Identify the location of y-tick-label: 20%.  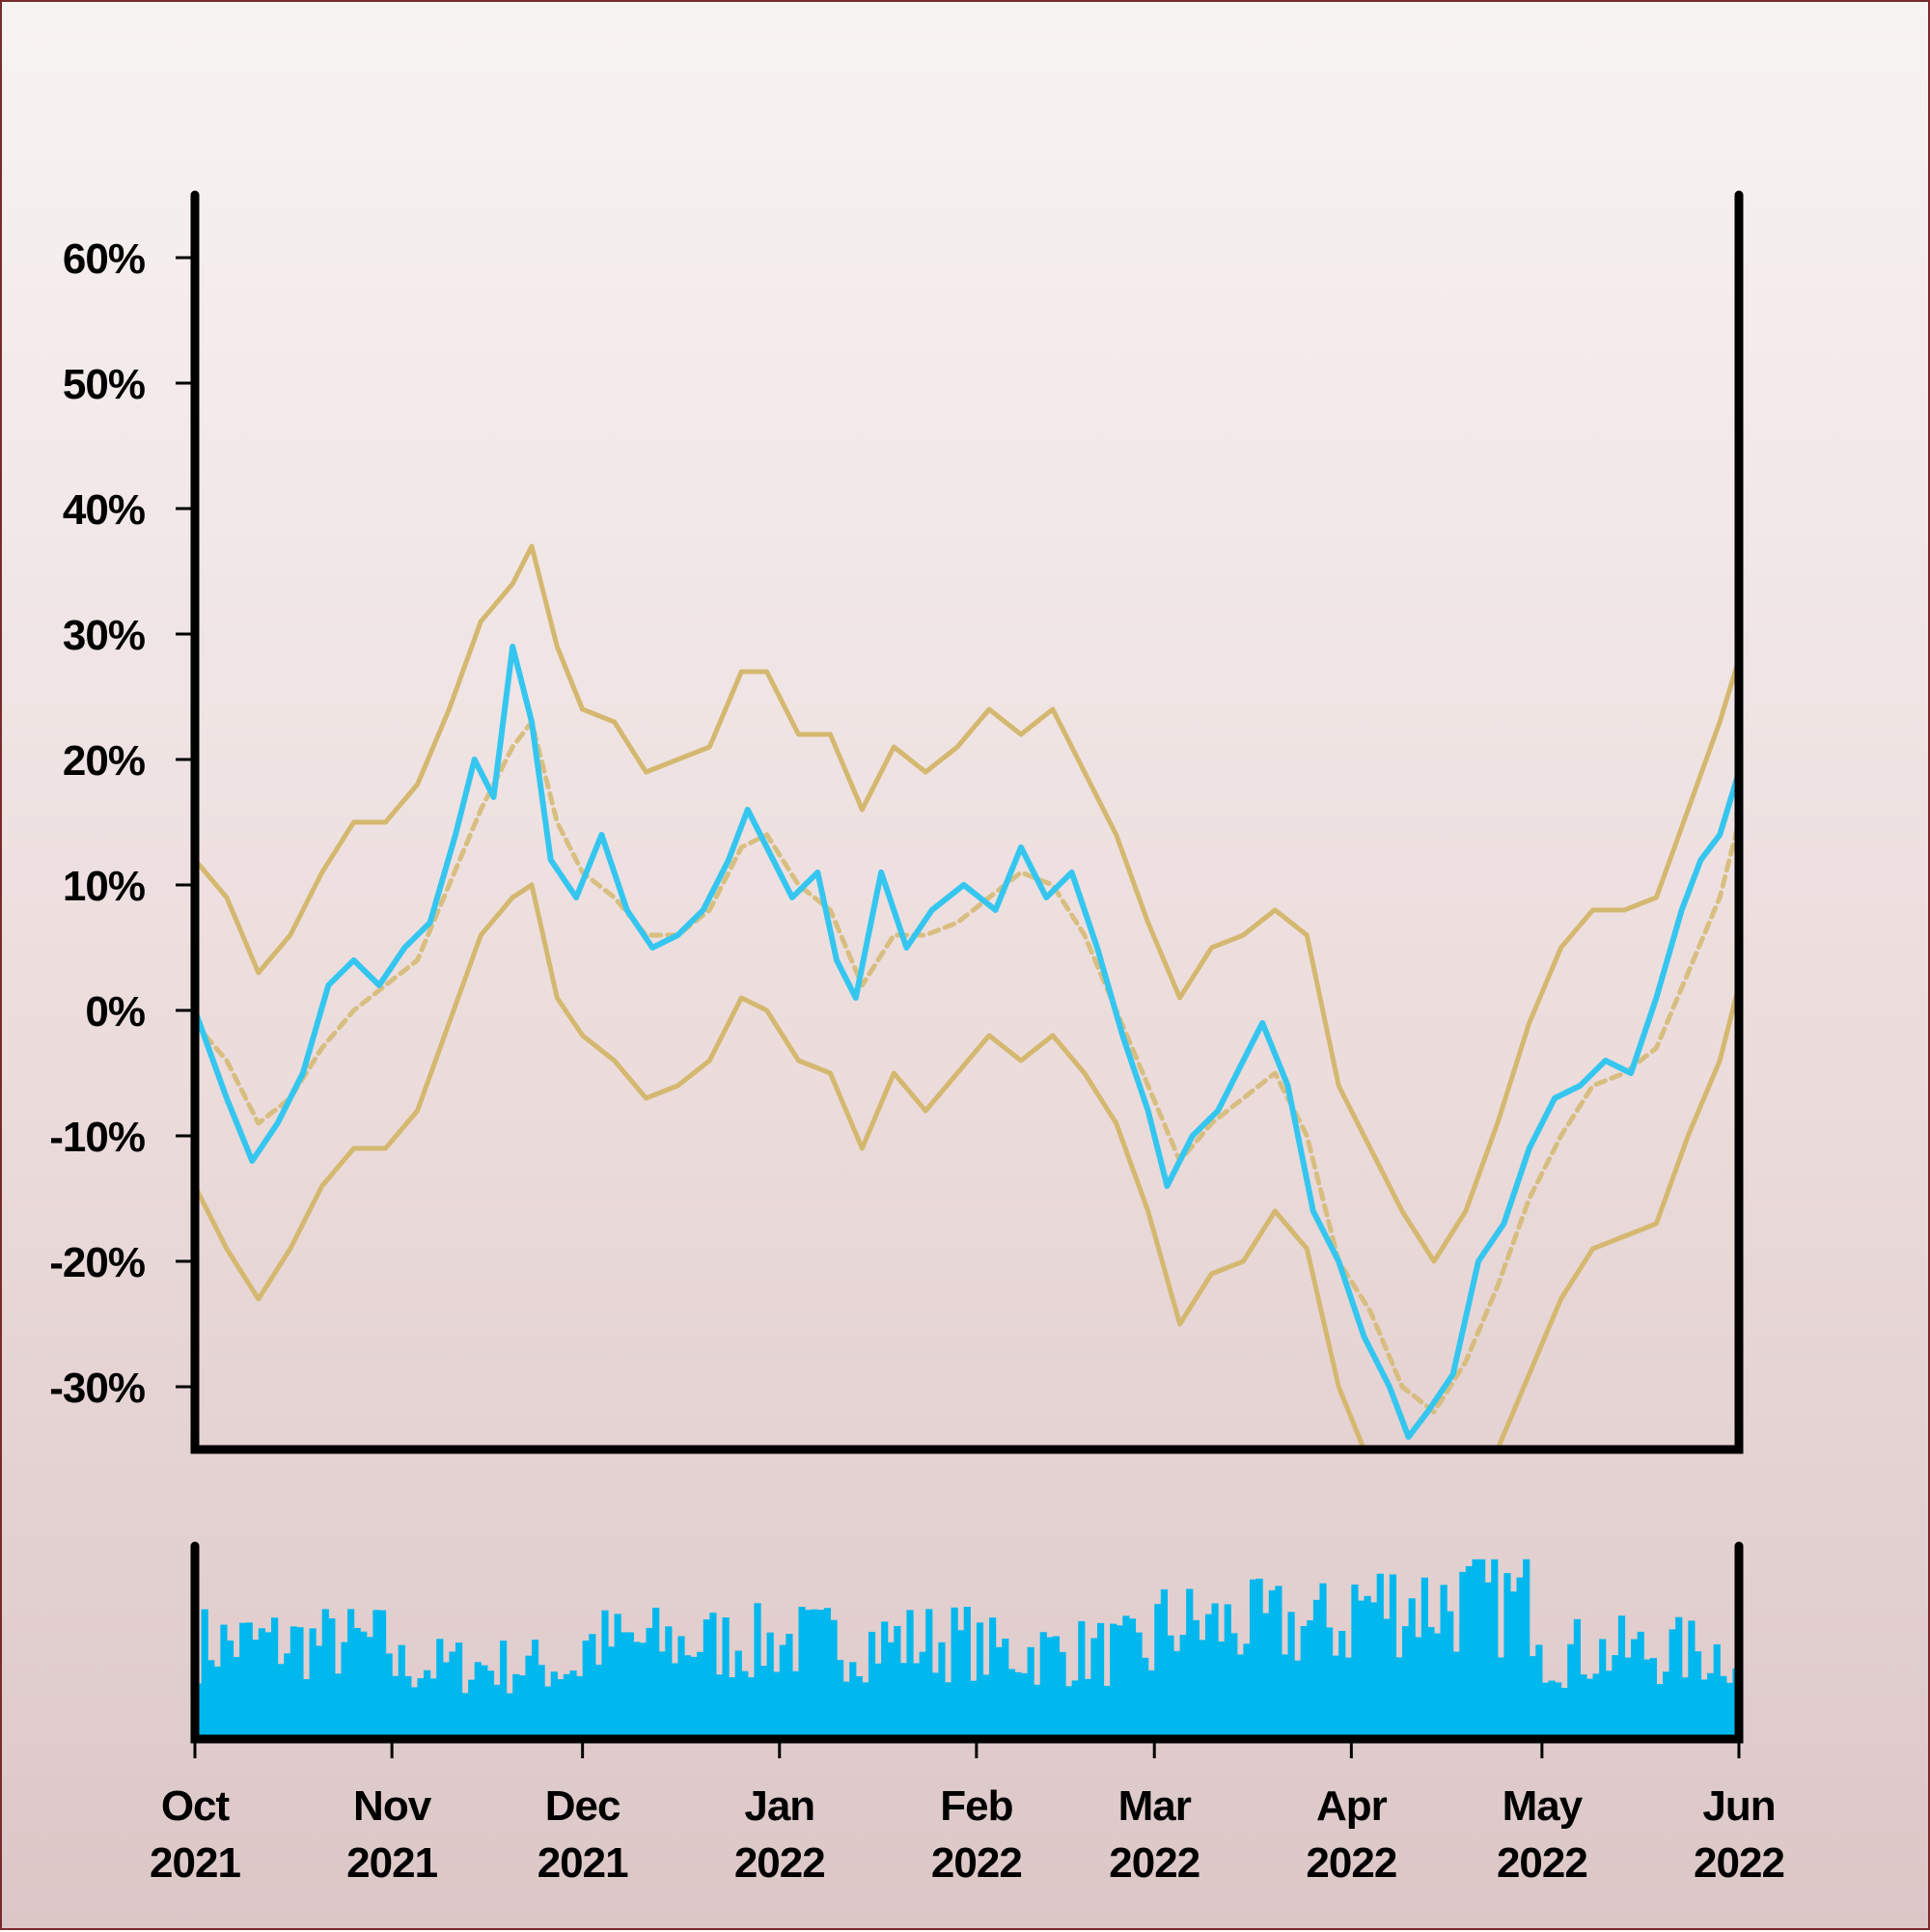
(104, 761).